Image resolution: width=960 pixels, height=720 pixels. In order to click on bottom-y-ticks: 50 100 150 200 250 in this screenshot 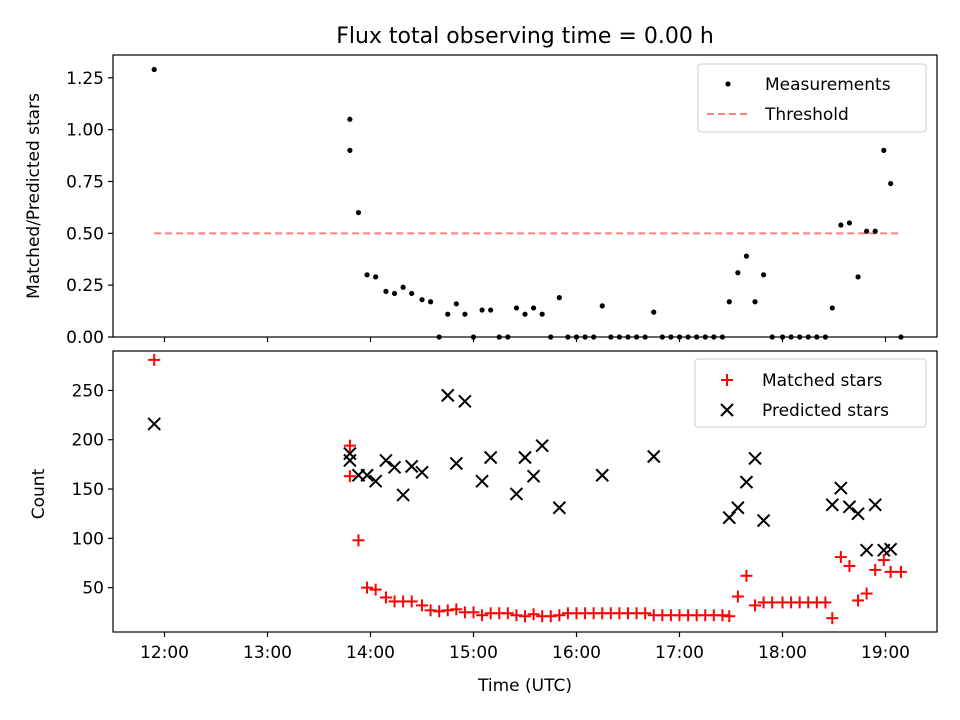, I will do `click(92, 490)`.